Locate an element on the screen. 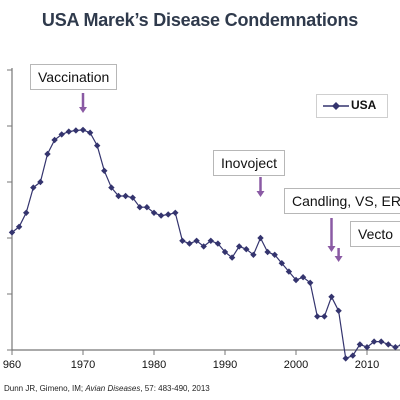 This screenshot has height=400, width=400. annotation-label: Vaccination is located at coordinates (74, 77).